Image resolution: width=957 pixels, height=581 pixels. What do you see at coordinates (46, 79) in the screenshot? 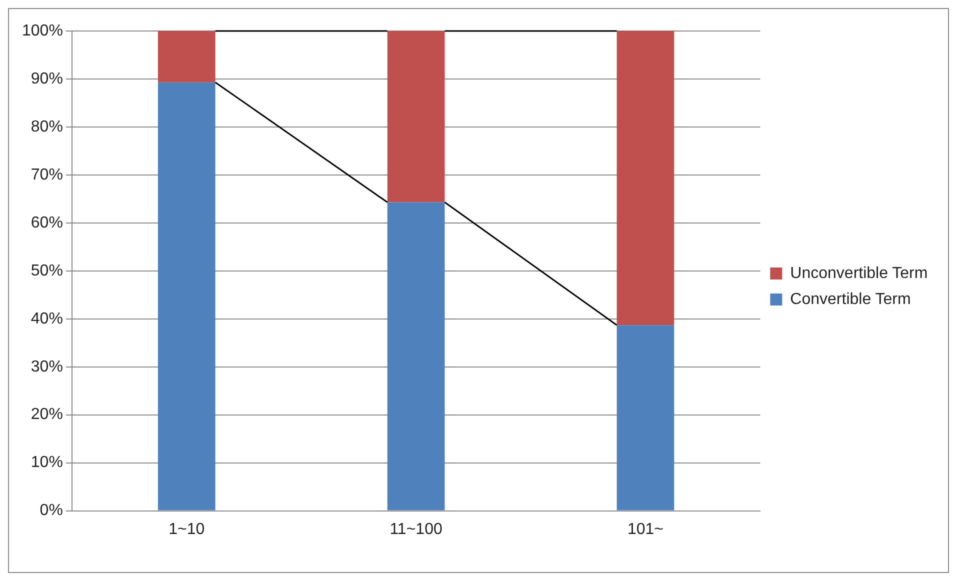
I see `y-tick-label: 90%` at bounding box center [46, 79].